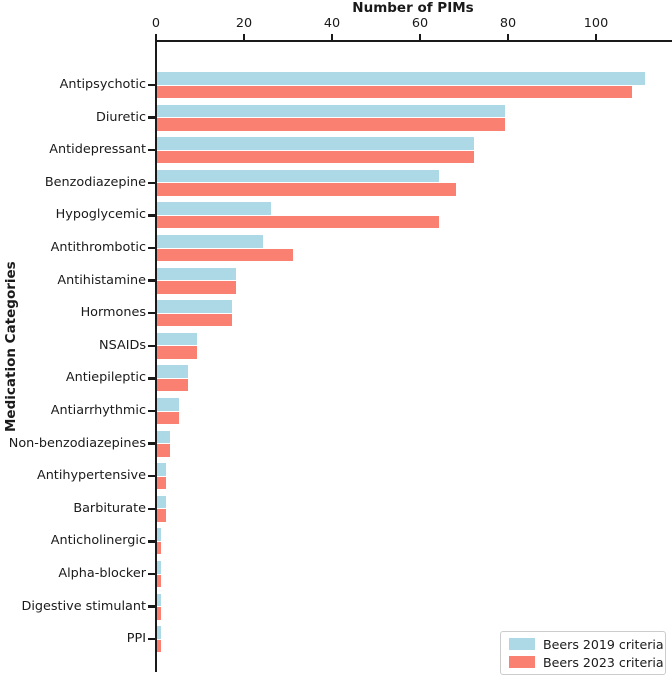 Image resolution: width=672 pixels, height=683 pixels. Describe the element at coordinates (83, 606) in the screenshot. I see `category-label: Digestive stimulant` at that location.